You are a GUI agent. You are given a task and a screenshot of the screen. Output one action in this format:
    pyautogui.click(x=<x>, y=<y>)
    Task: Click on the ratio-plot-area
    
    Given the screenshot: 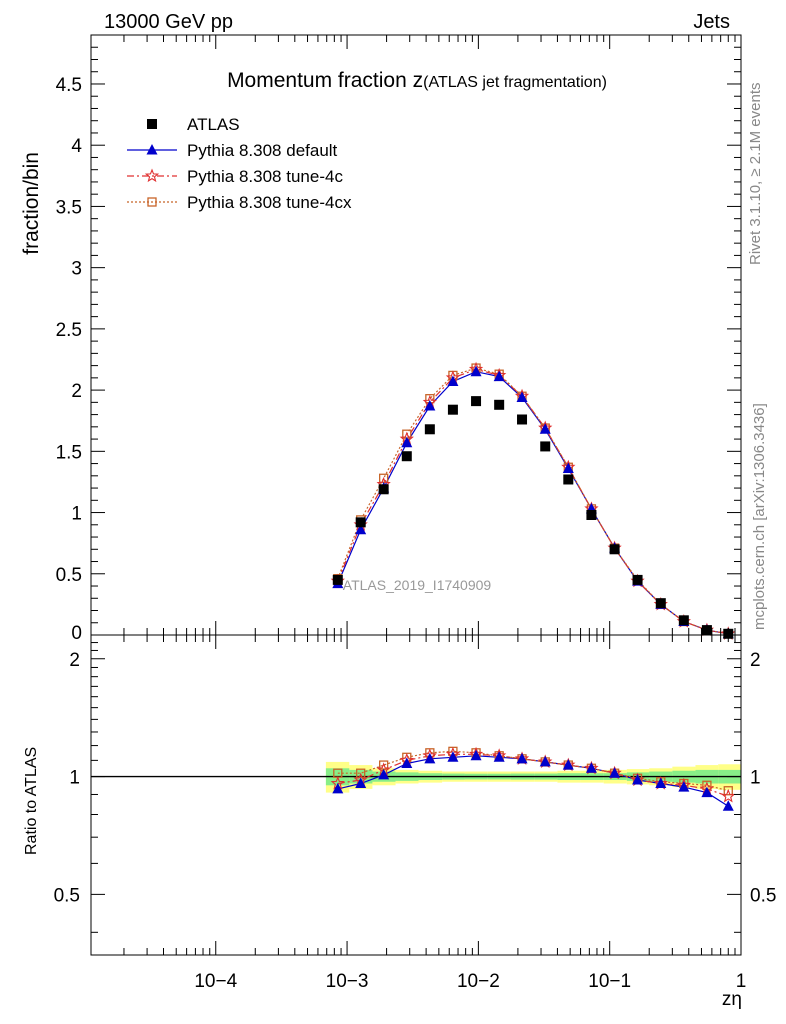 What is the action you would take?
    pyautogui.click(x=416, y=778)
    